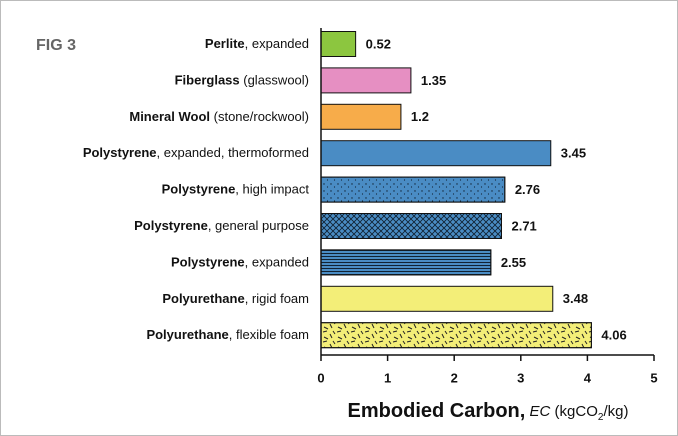 Image resolution: width=678 pixels, height=436 pixels. I want to click on category-label: Mineral Wool (stone/rockwool), so click(219, 116).